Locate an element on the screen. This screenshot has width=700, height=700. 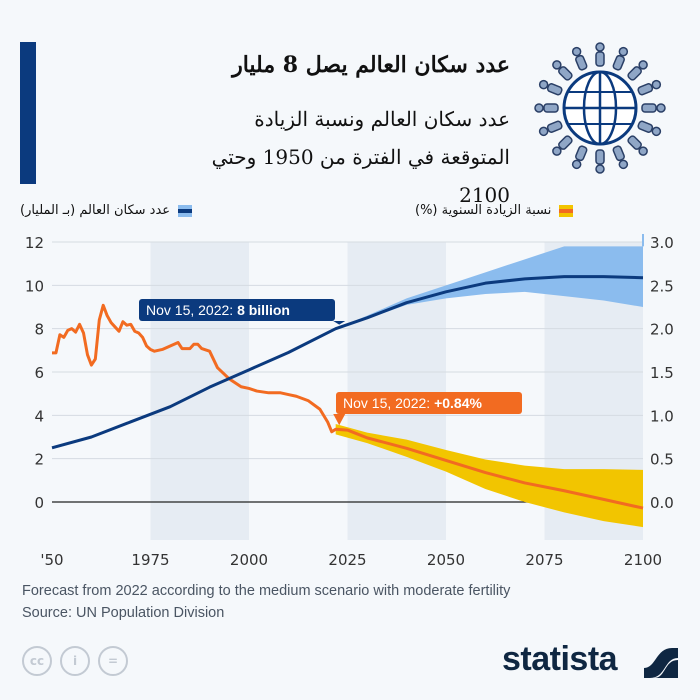
legend-growth: نسبة الزيادة السنوية (%) is located at coordinates (494, 210).